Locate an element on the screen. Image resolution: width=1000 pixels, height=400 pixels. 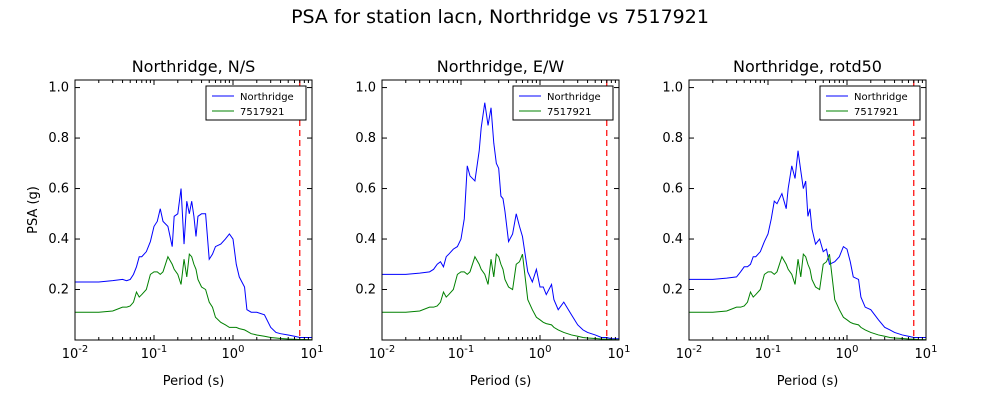
subplot-title: Northridge, rotd50 is located at coordinates (807, 66).